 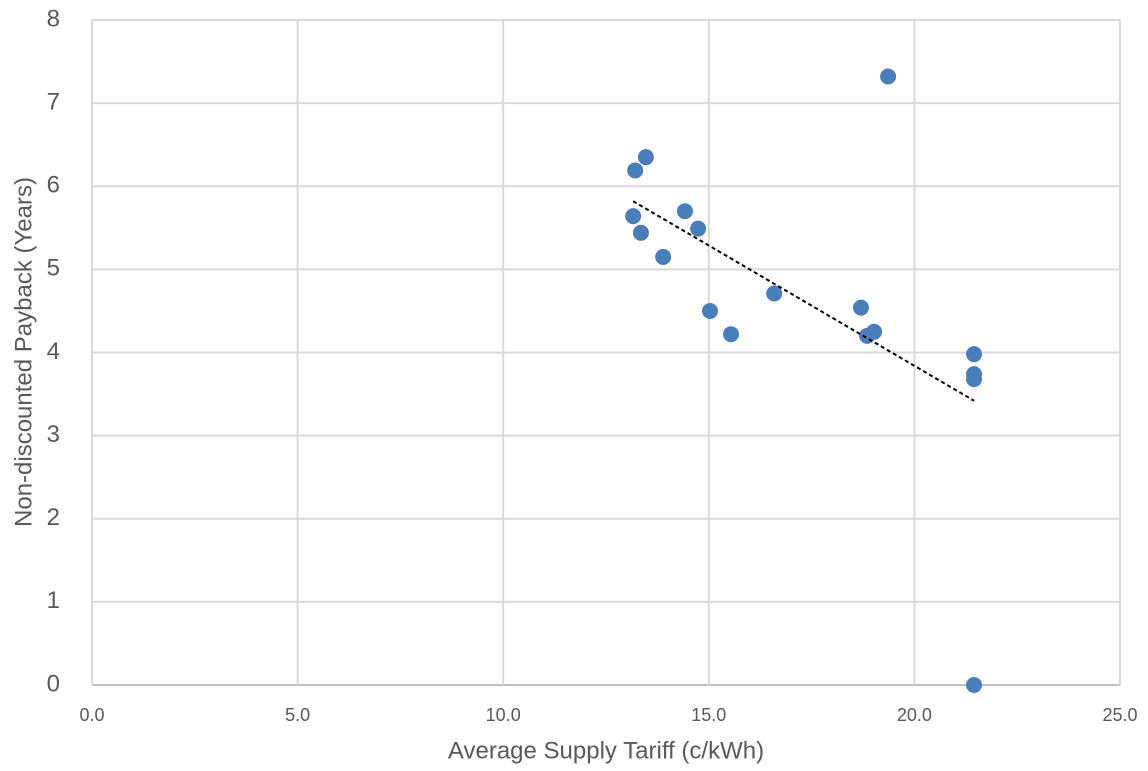 What do you see at coordinates (53, 351) in the screenshot?
I see `y-tick-label: 4` at bounding box center [53, 351].